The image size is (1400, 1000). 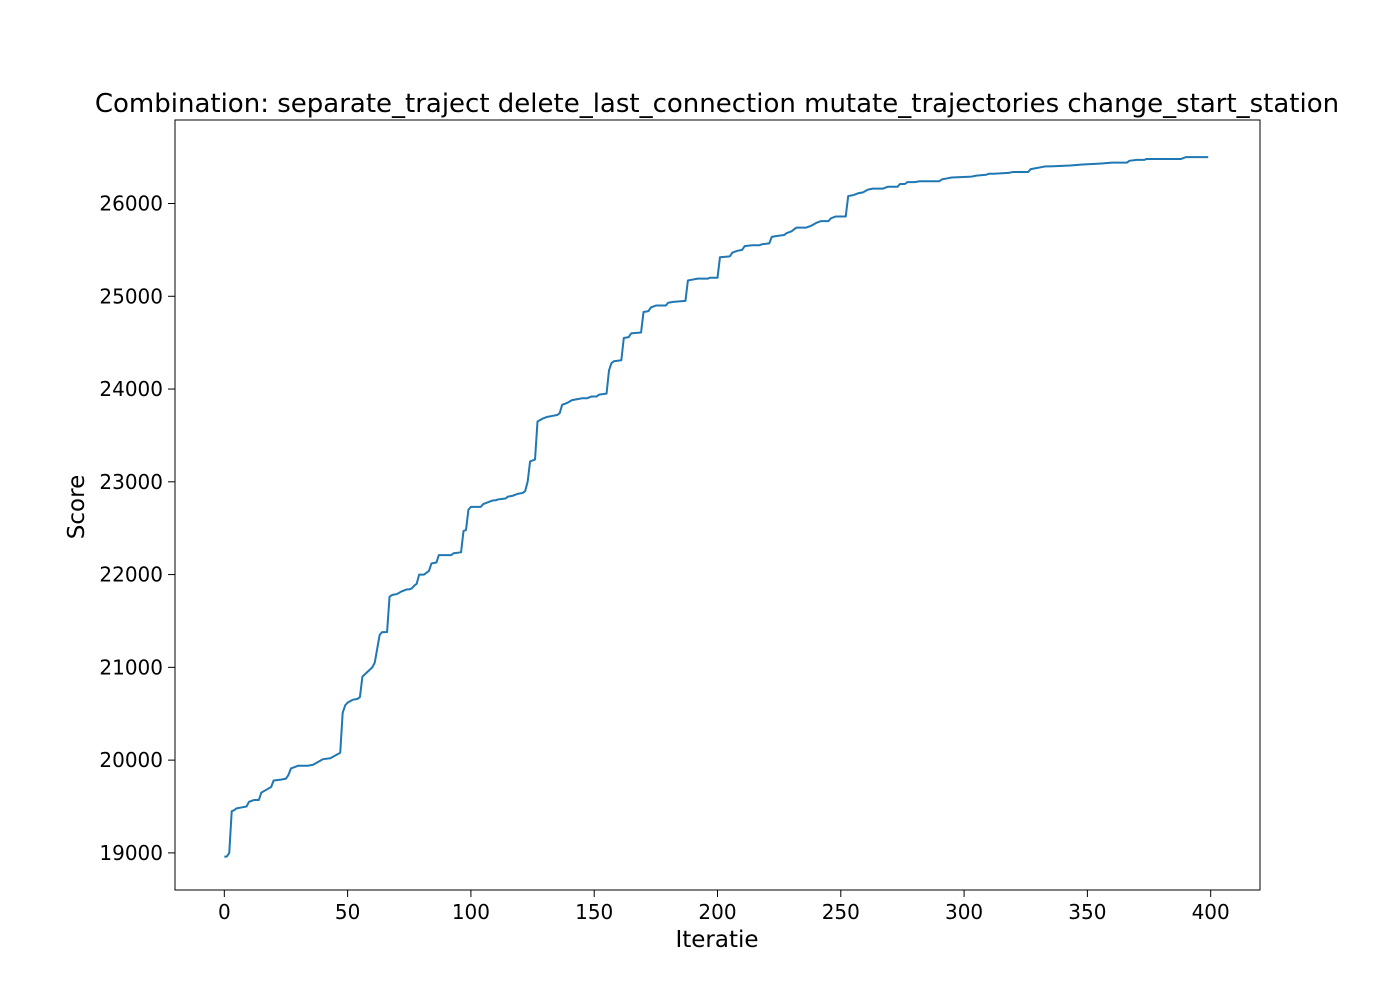 I want to click on x-tick-label: 0, so click(x=224, y=912).